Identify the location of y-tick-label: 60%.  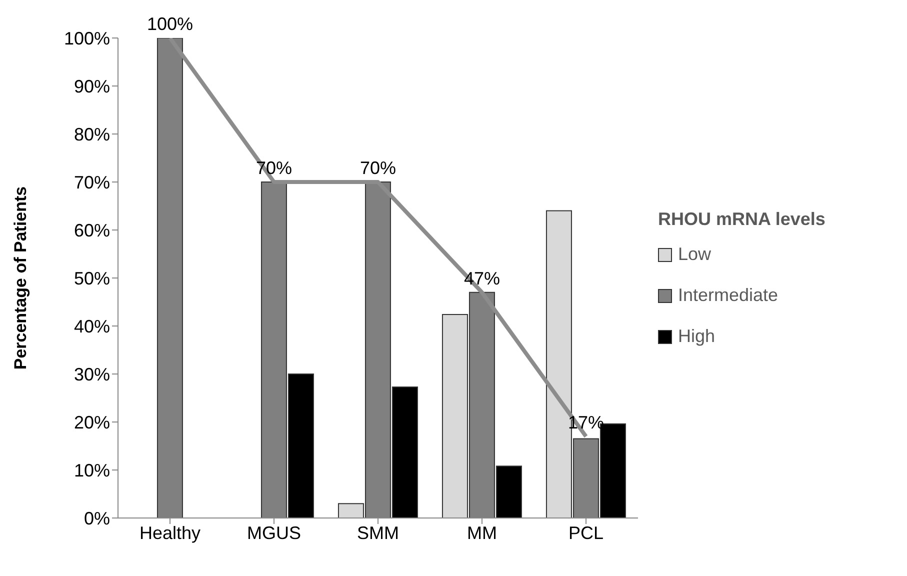
(92, 230).